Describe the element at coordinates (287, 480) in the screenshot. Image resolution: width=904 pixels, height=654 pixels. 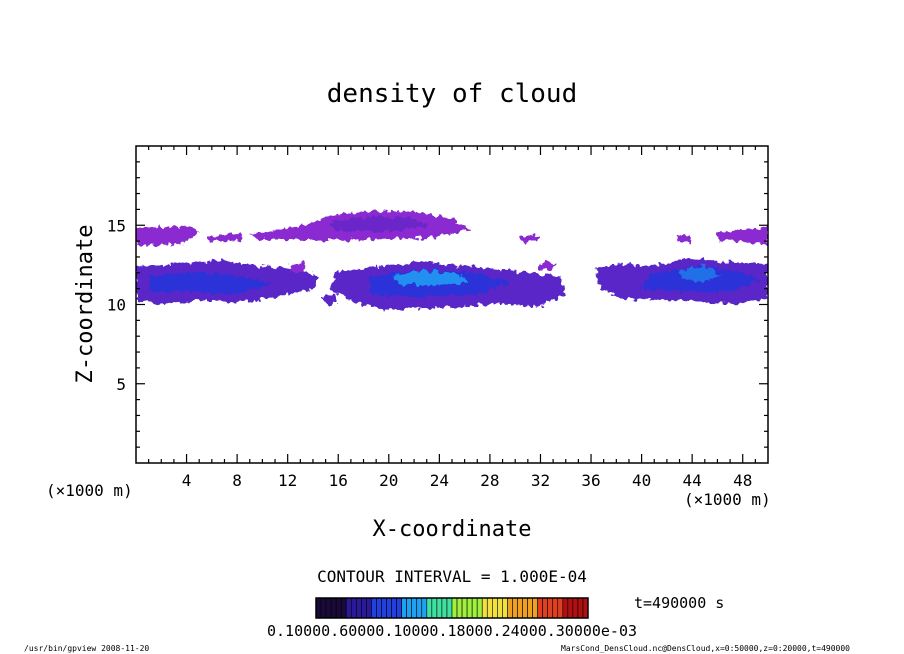
I see `x-tick-label: 12` at that location.